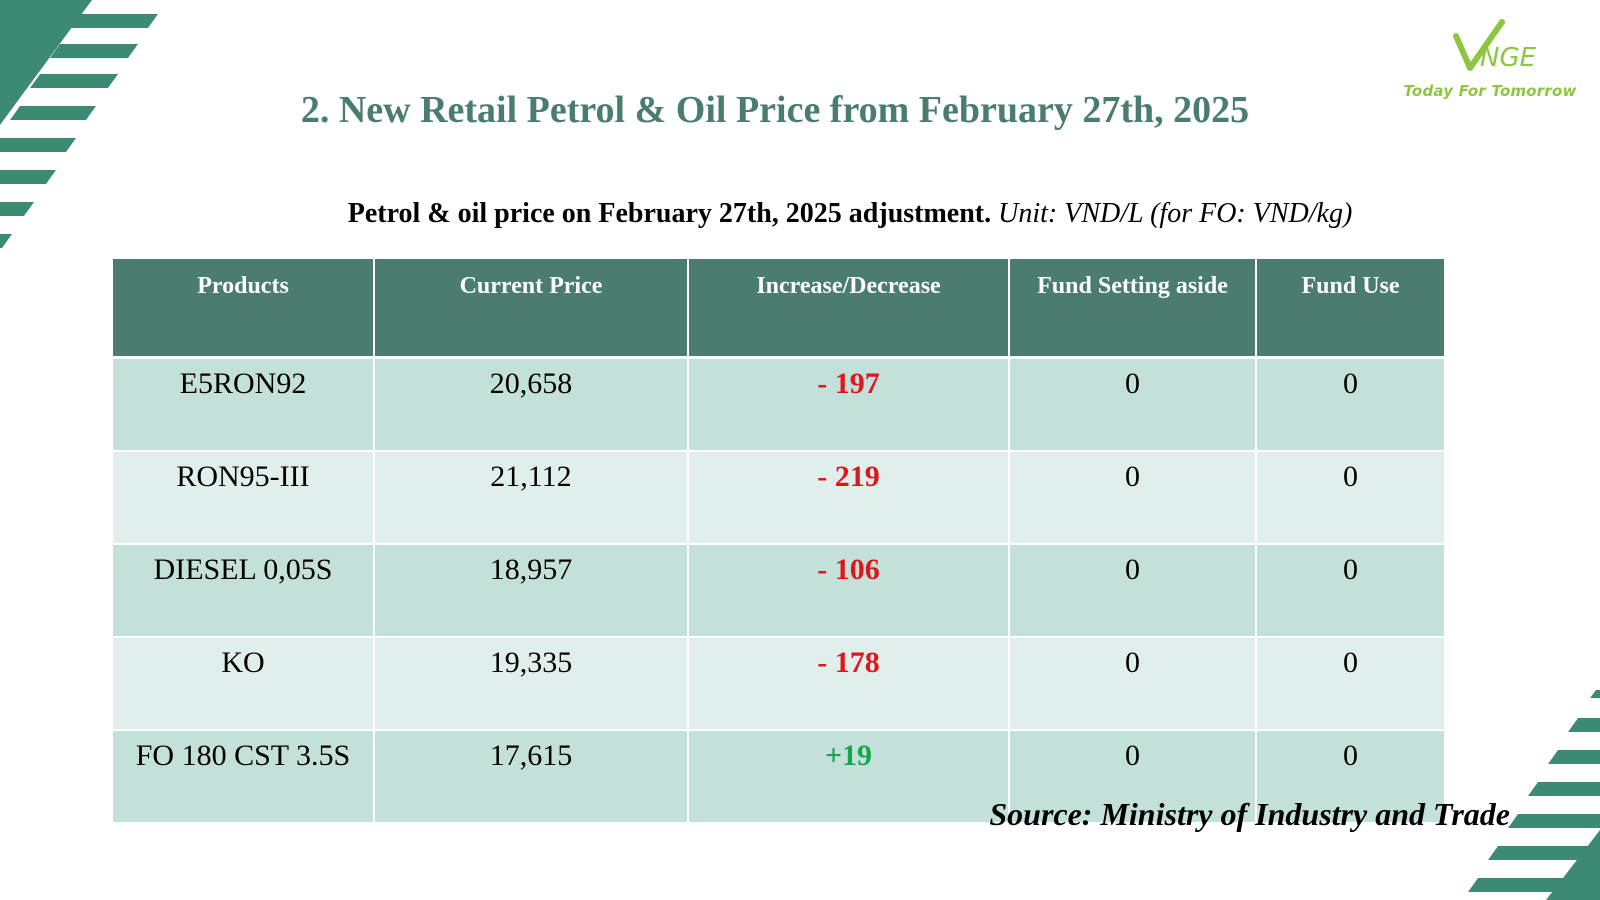  I want to click on cell-product: RON95-III, so click(244, 498).